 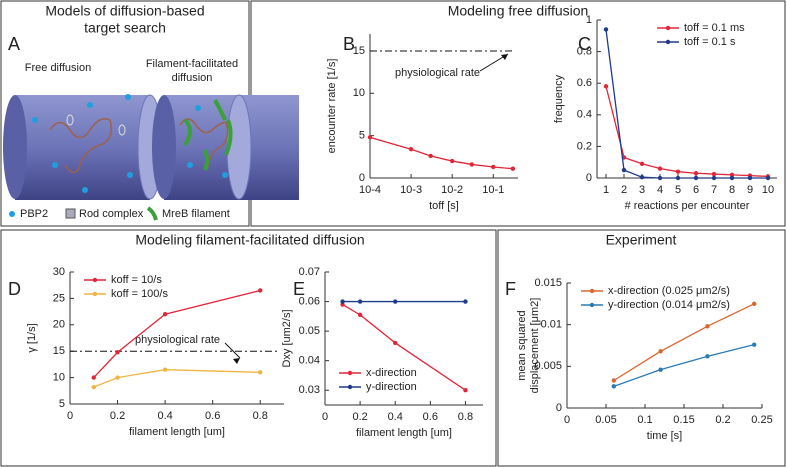 I want to click on cylinder-illustration, so click(x=151, y=147).